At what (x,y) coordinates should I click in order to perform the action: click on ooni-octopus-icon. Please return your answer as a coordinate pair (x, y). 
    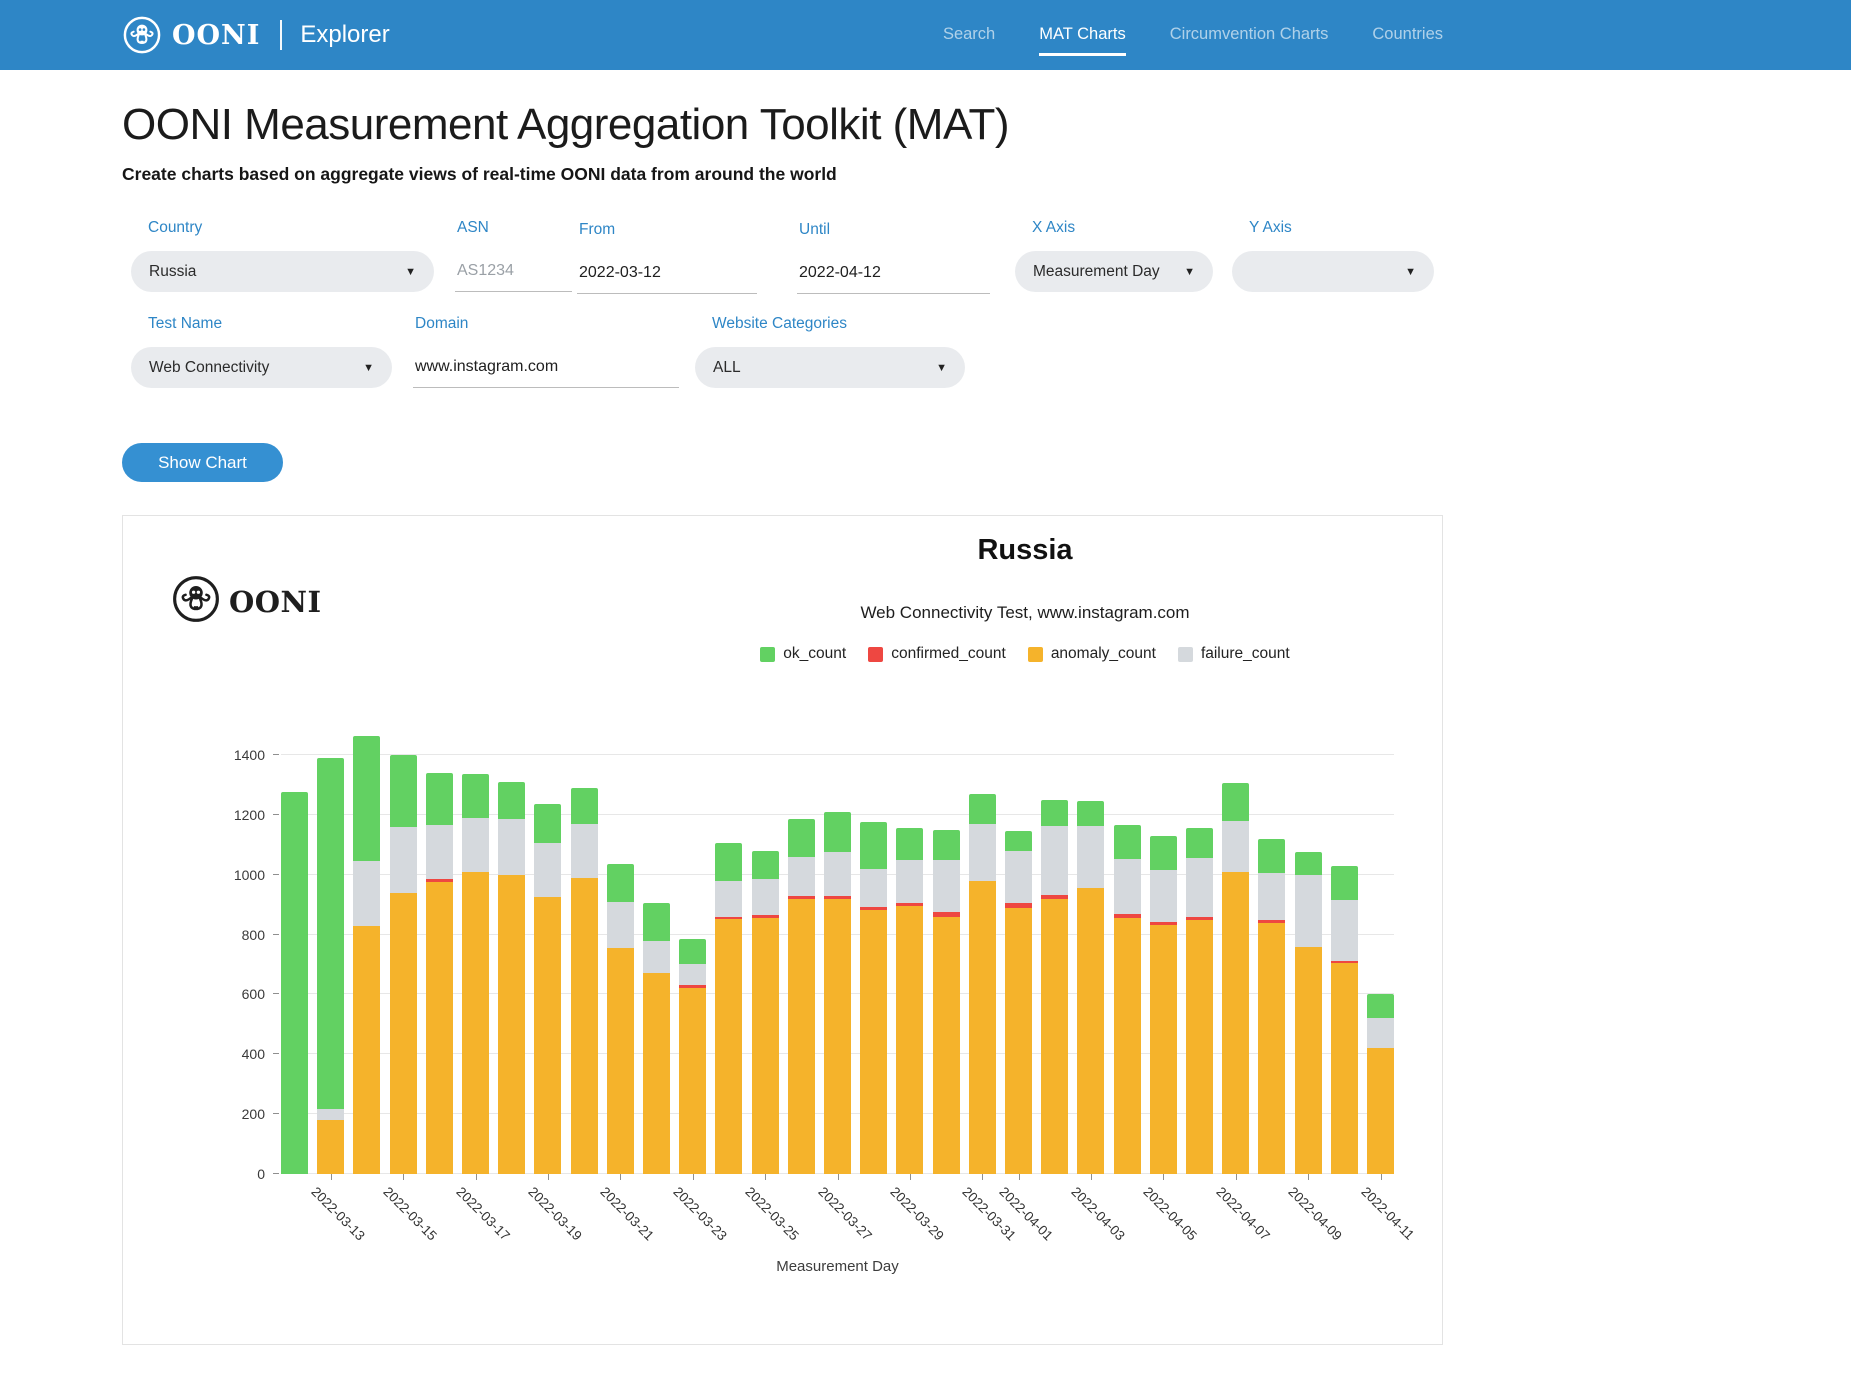
    Looking at the image, I should click on (142, 35).